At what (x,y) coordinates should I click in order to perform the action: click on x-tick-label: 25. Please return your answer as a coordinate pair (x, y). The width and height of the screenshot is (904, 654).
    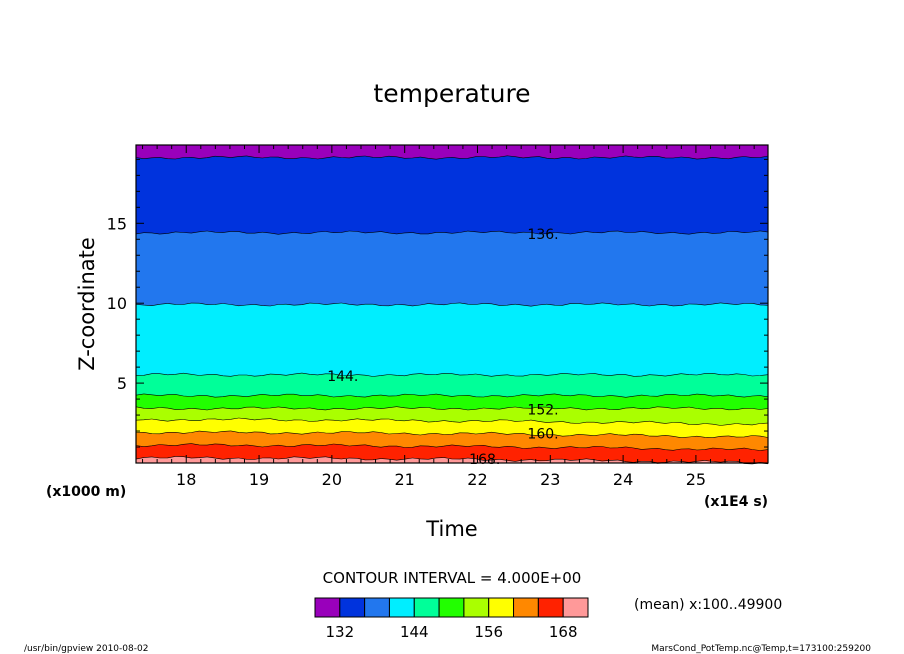
    Looking at the image, I should click on (696, 479).